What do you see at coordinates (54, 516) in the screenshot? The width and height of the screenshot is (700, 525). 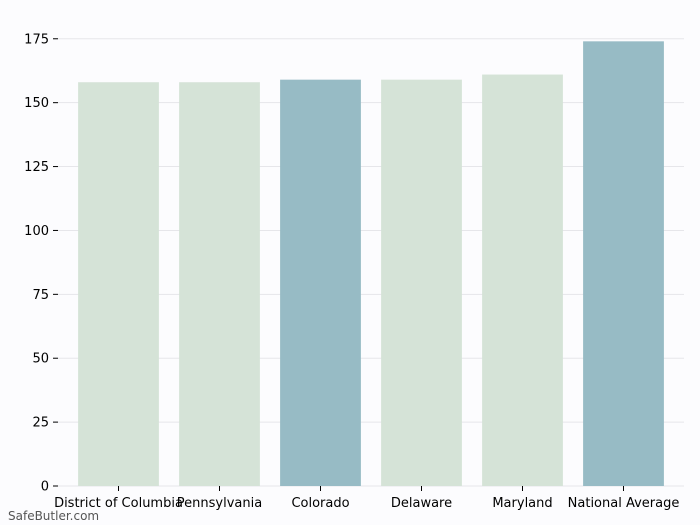 I see `watermark: SafeButler.com` at bounding box center [54, 516].